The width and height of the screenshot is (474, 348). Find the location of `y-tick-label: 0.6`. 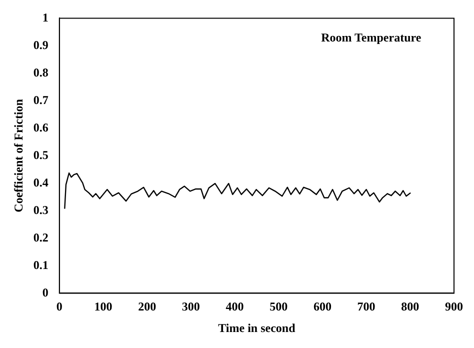

y-tick-label: 0.6 is located at coordinates (40, 127).